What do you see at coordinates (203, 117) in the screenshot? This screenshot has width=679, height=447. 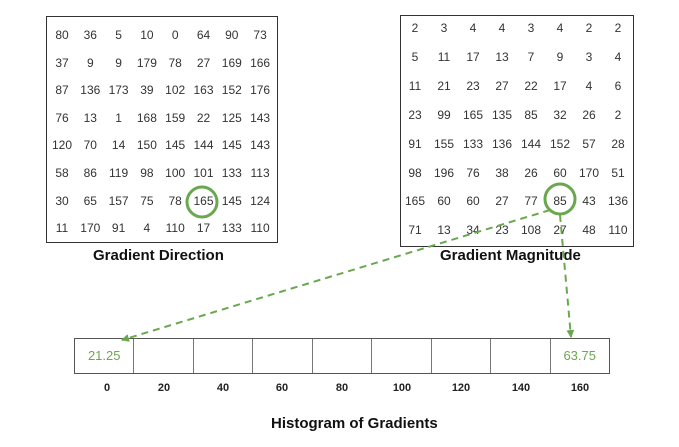 I see `grid-cell: 22` at bounding box center [203, 117].